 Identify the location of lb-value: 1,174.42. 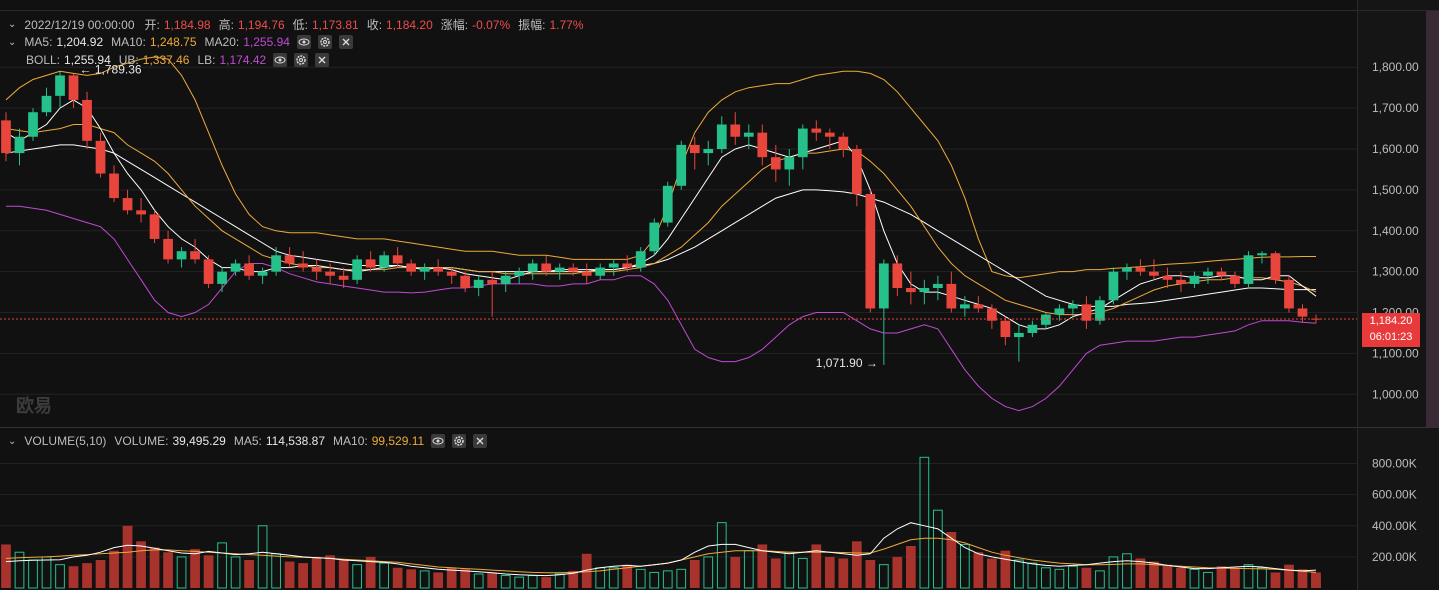
(243, 60).